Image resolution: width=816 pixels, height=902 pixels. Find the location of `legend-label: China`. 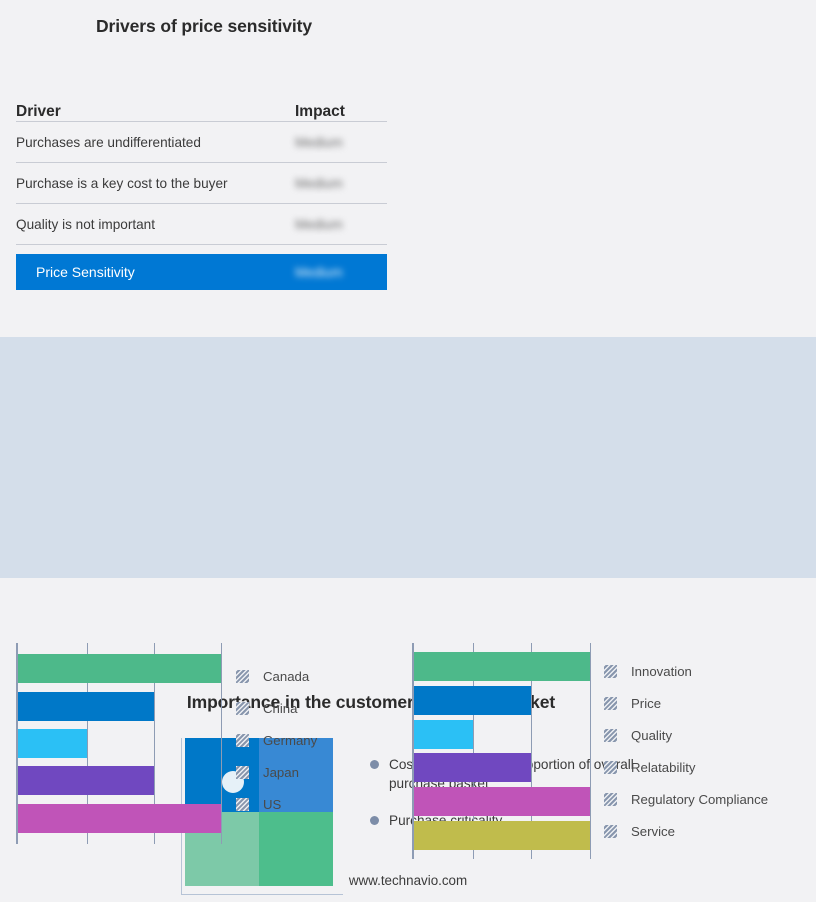

legend-label: China is located at coordinates (280, 708).